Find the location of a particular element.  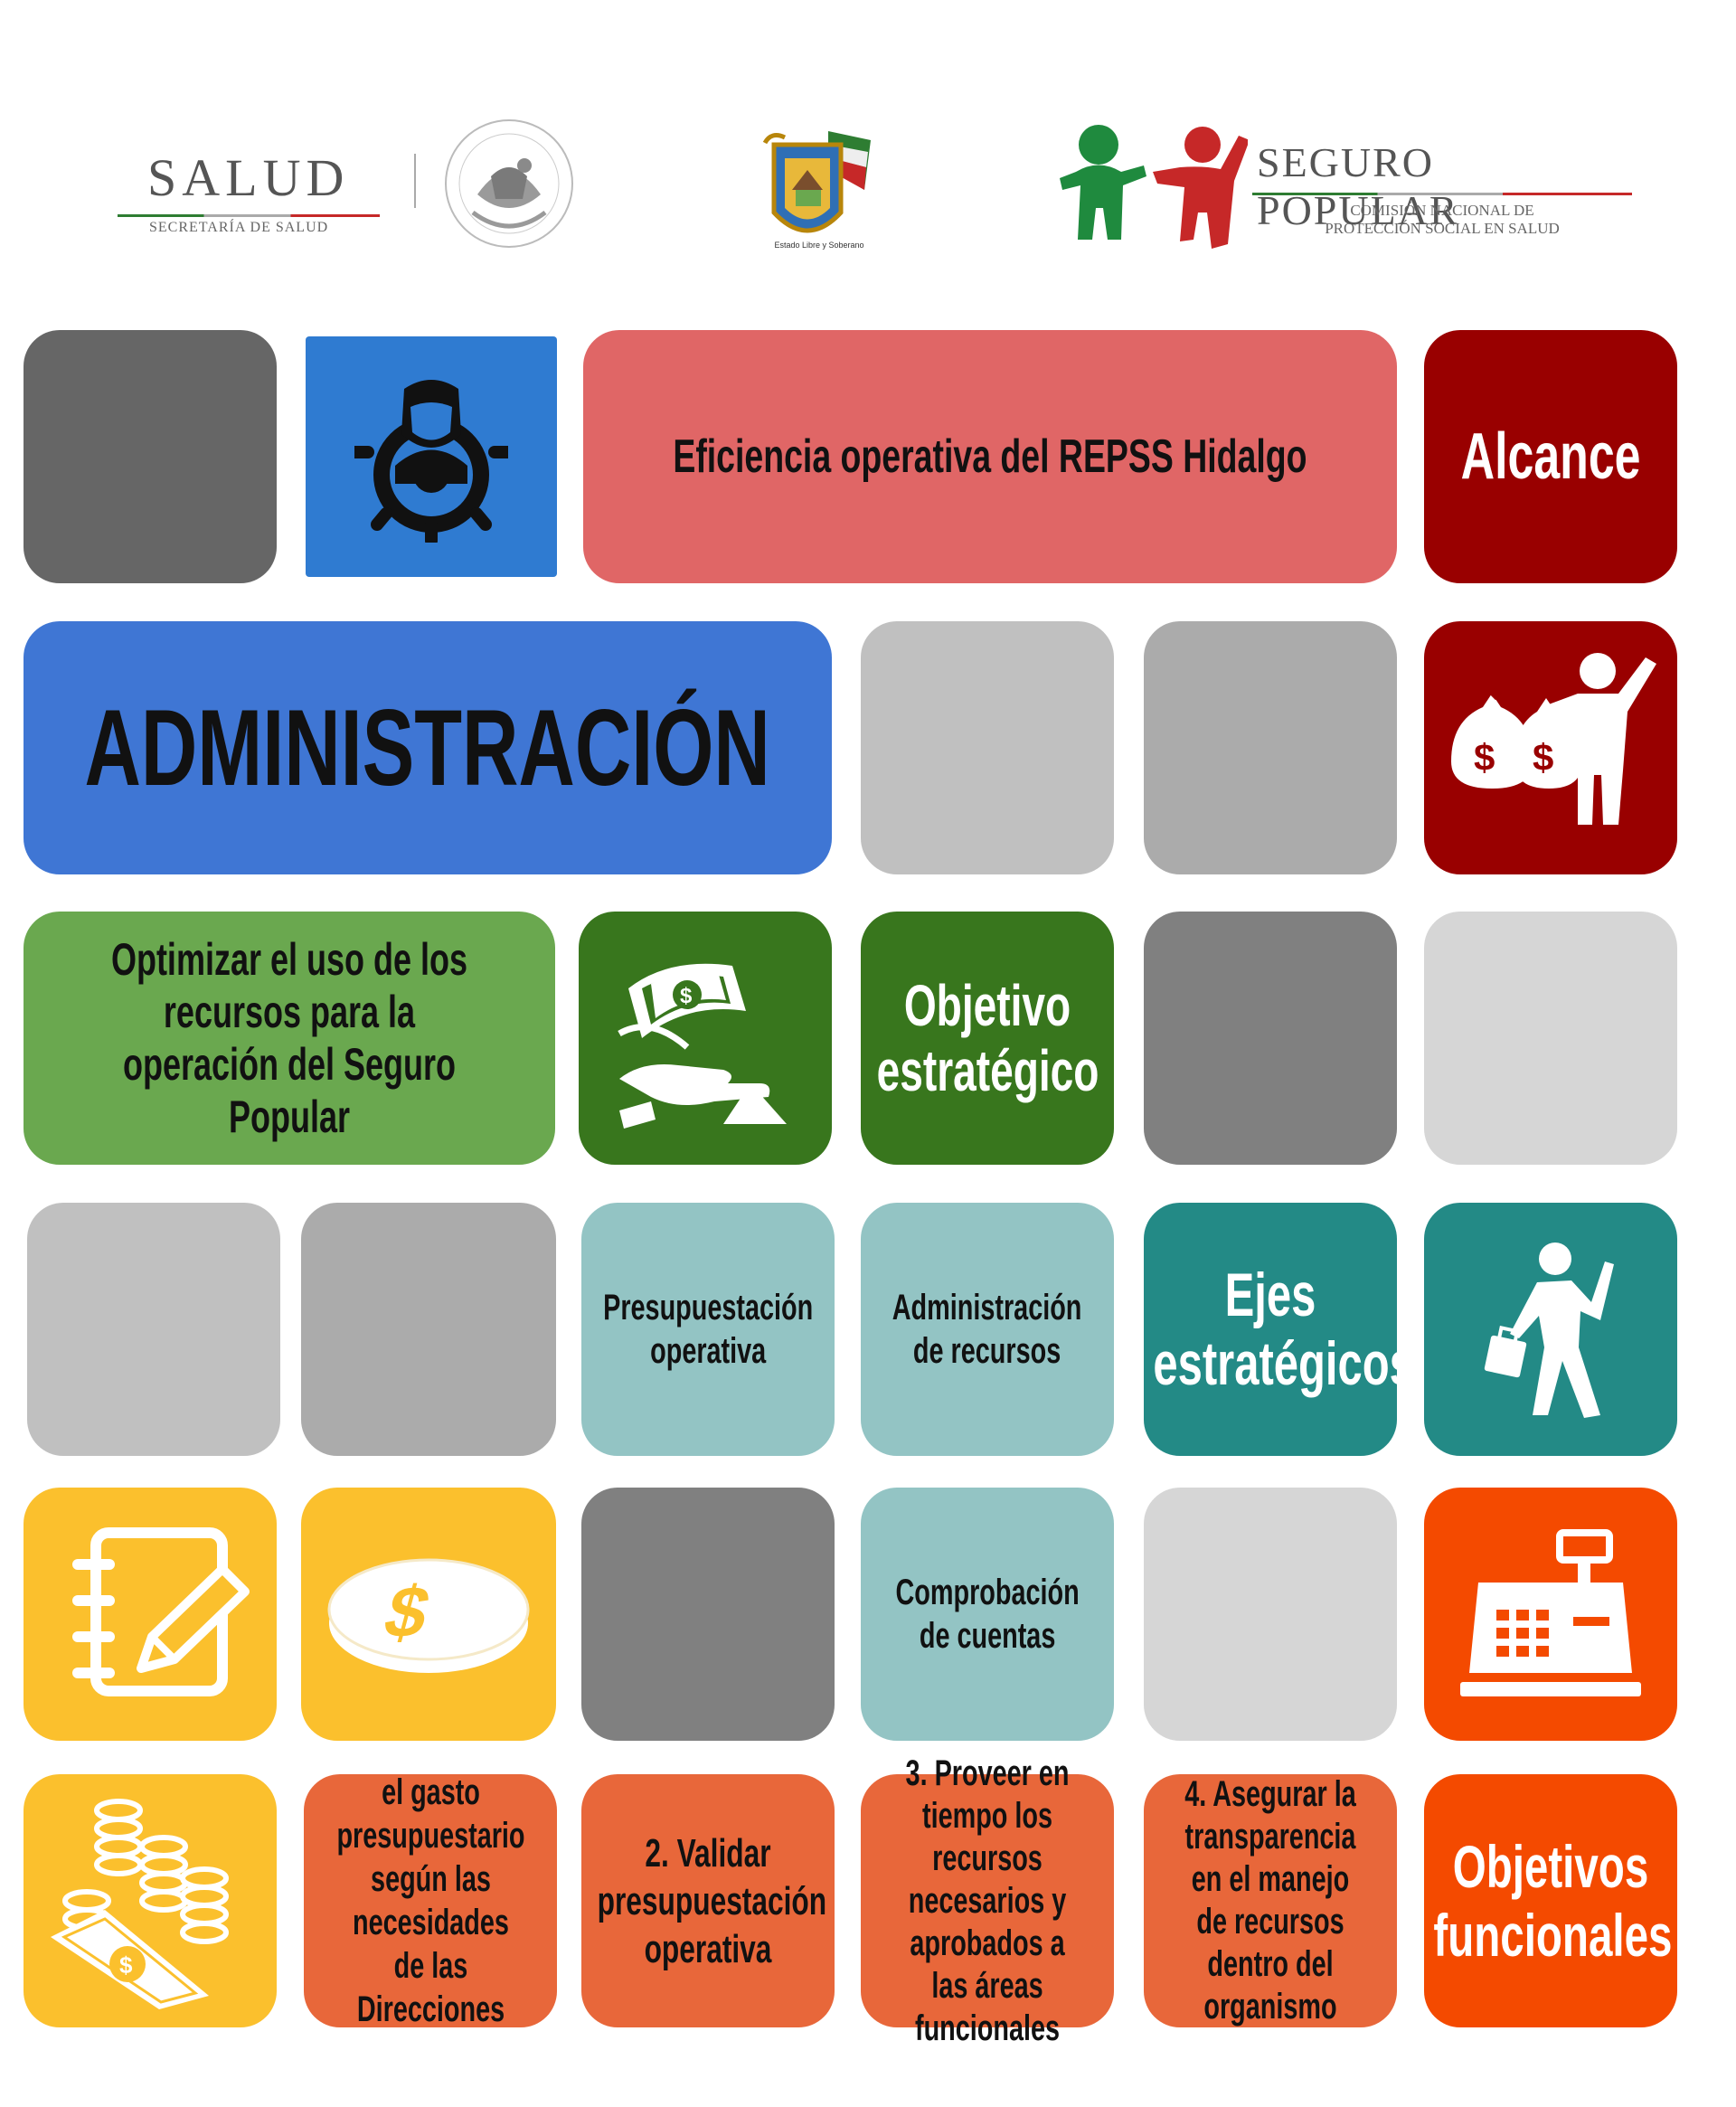

salud-title: SALUD is located at coordinates (249, 177).